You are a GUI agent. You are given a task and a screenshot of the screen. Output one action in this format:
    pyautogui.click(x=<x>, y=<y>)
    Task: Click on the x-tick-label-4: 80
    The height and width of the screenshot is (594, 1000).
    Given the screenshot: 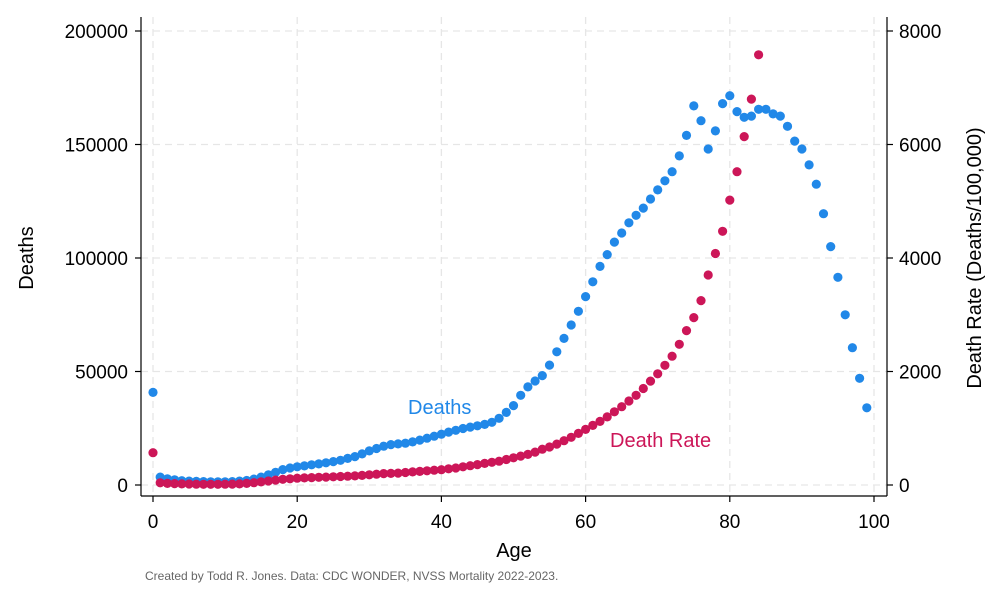 What is the action you would take?
    pyautogui.click(x=729, y=522)
    